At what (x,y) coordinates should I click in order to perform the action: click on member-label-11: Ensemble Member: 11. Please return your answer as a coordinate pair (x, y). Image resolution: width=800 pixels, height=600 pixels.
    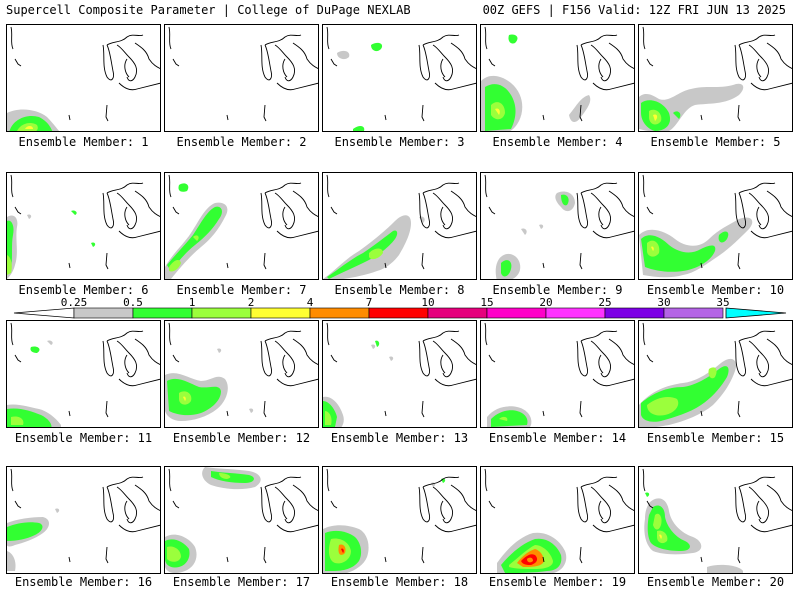
    Looking at the image, I should click on (83, 438).